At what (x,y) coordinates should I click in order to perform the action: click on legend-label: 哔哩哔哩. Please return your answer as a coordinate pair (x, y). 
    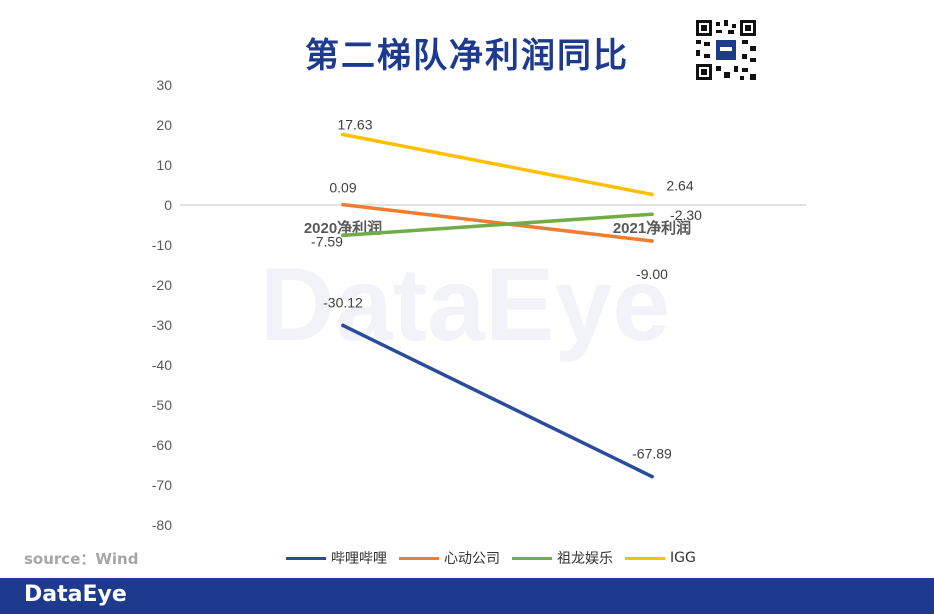
    Looking at the image, I should click on (359, 559).